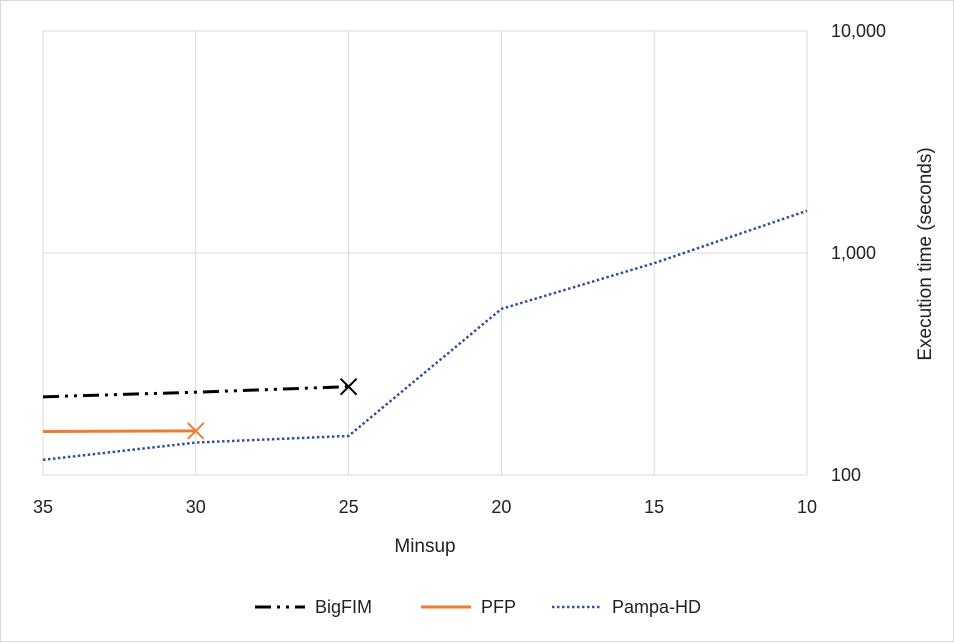 The image size is (954, 643). What do you see at coordinates (498, 607) in the screenshot?
I see `legend-label: PFP` at bounding box center [498, 607].